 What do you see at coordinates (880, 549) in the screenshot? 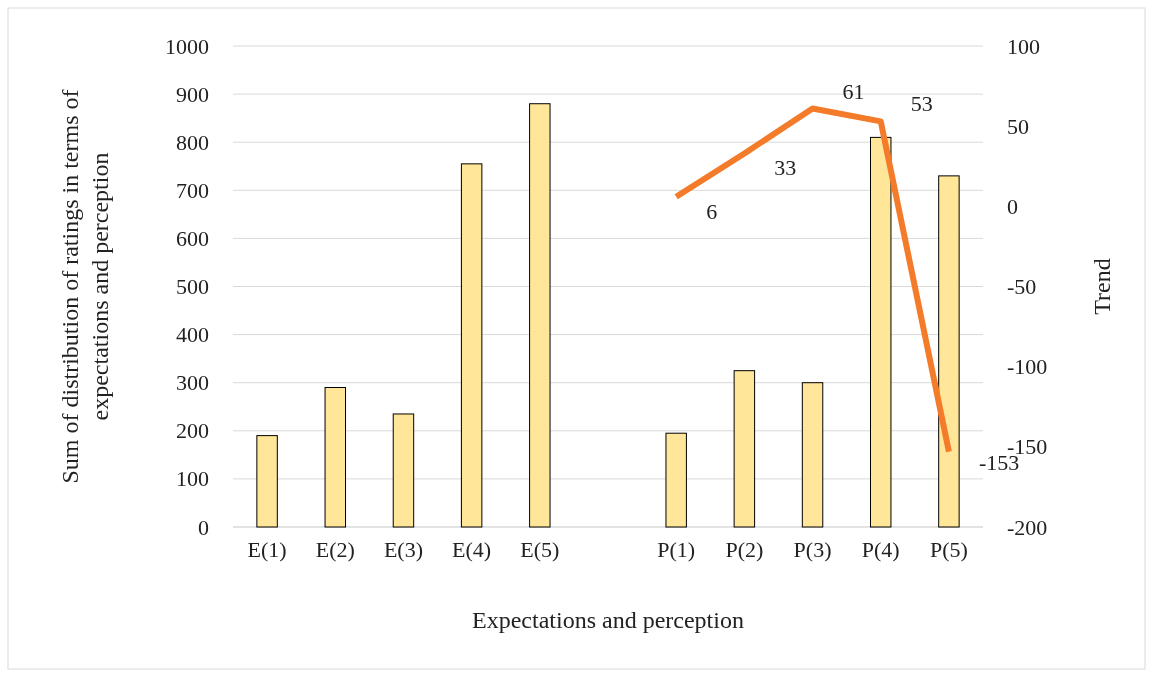
I see `x-tick-label: P(4)` at bounding box center [880, 549].